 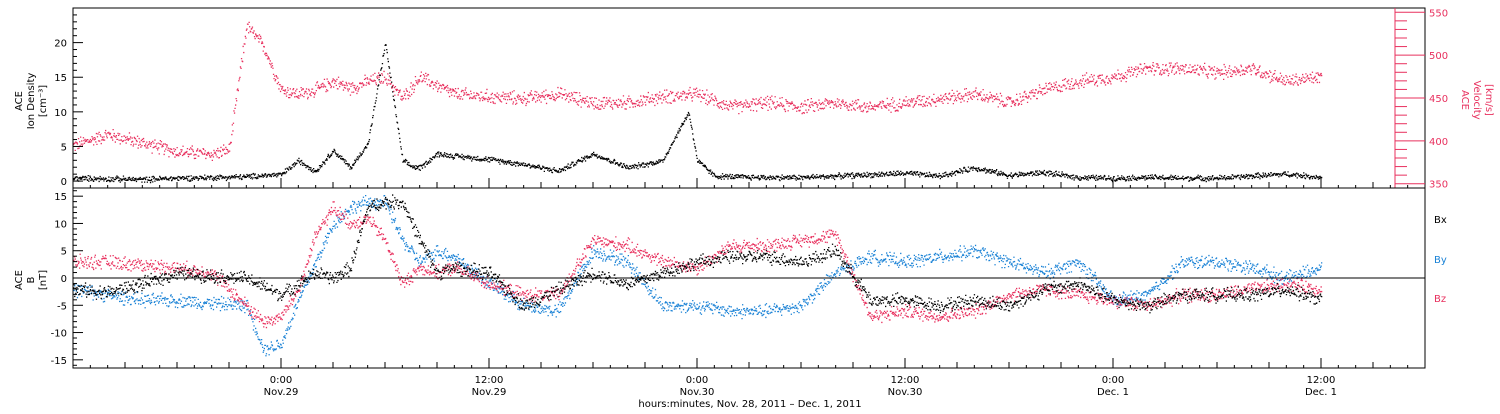 I want to click on top-left-axis-title: ACE Ion Density [cm⁻³], so click(x=31, y=101).